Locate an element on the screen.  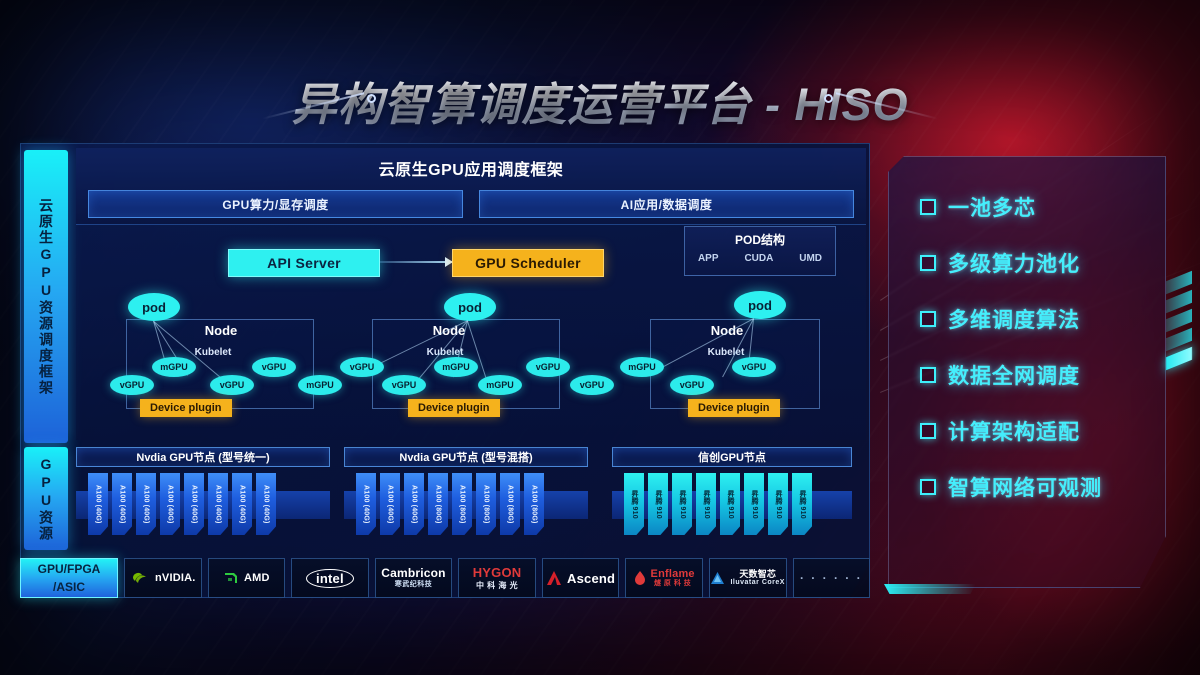
feature-panel-frame is located at coordinates (1027, 372).